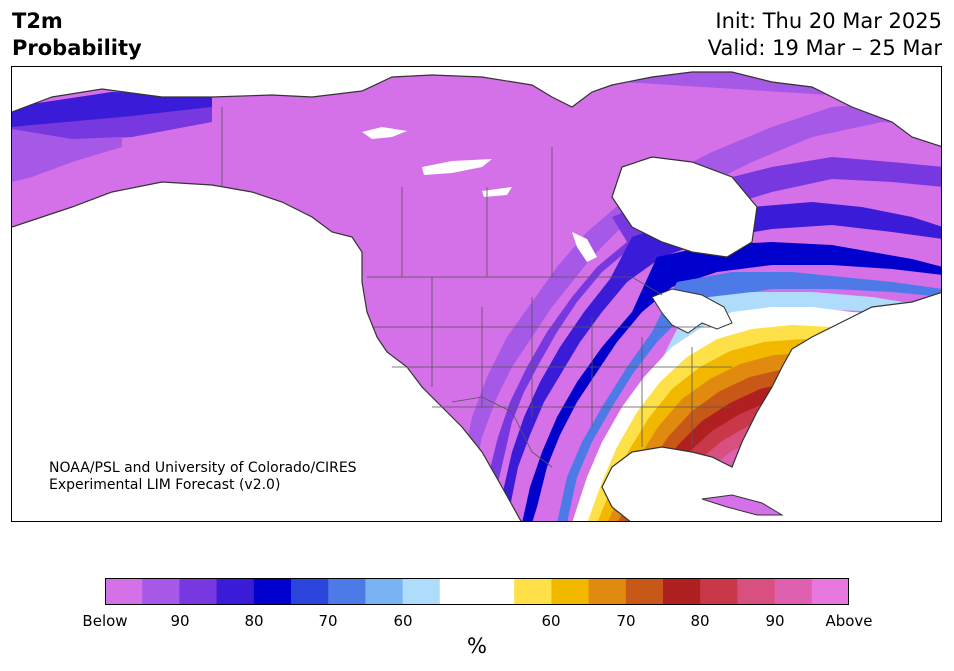 This screenshot has width=954, height=671. What do you see at coordinates (384, 133) in the screenshot?
I see `great-bear-lake` at bounding box center [384, 133].